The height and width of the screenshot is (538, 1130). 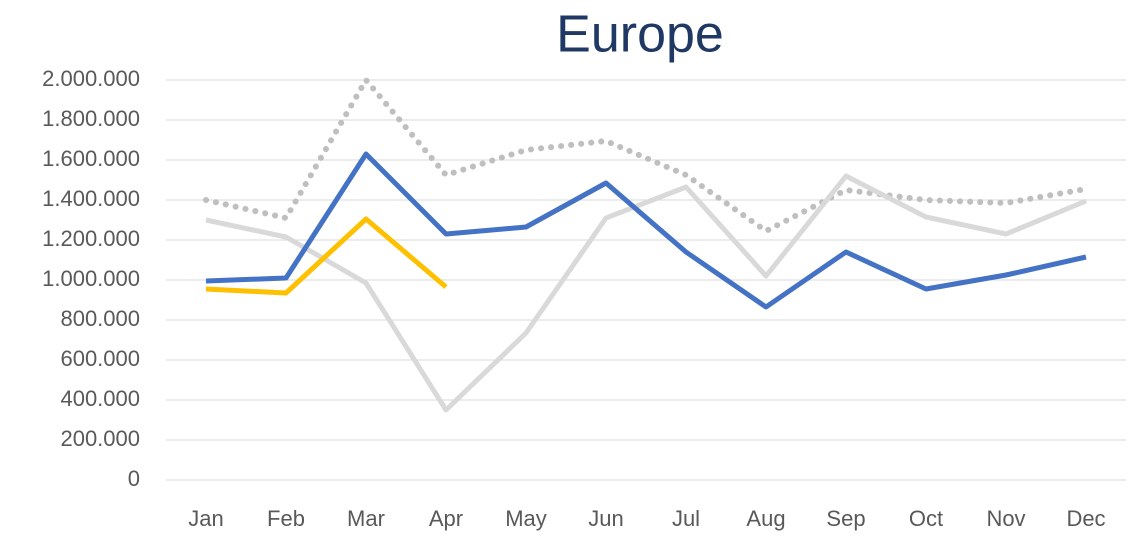 I want to click on y-tick-label: 1.200.000, so click(x=91, y=238).